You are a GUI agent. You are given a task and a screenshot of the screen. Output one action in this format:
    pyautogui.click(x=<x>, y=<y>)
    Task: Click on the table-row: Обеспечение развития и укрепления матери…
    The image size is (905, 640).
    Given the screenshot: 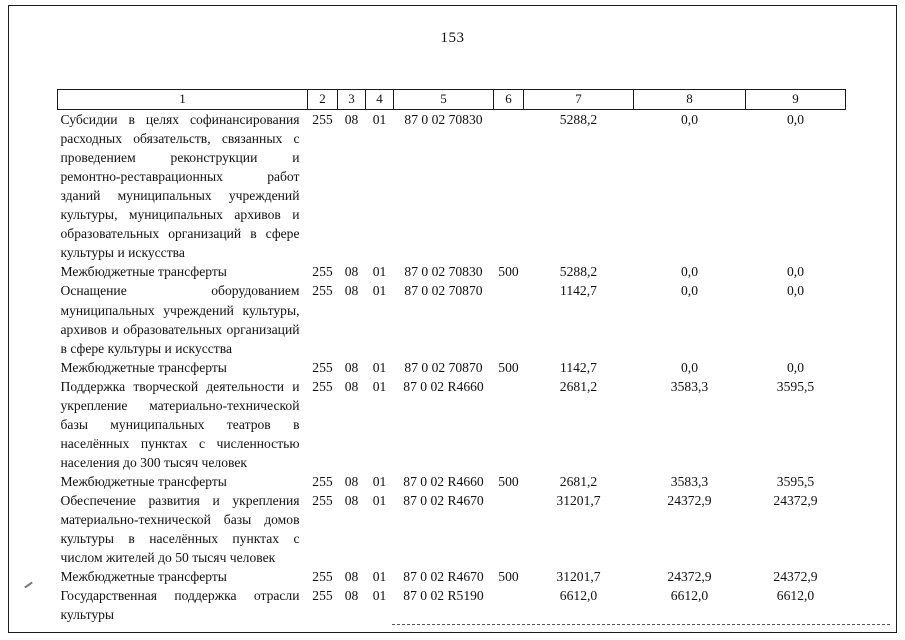 What is the action you would take?
    pyautogui.click(x=452, y=529)
    